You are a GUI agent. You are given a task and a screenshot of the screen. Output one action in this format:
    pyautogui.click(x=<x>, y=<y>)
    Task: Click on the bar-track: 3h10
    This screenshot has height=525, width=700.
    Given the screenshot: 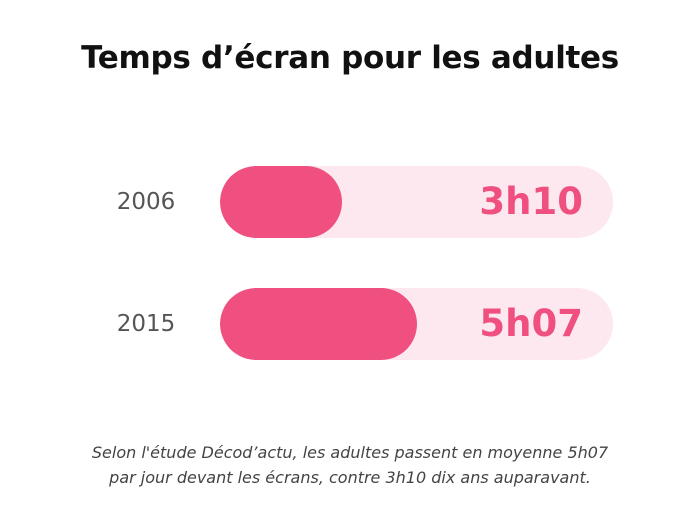 What is the action you would take?
    pyautogui.click(x=416, y=202)
    